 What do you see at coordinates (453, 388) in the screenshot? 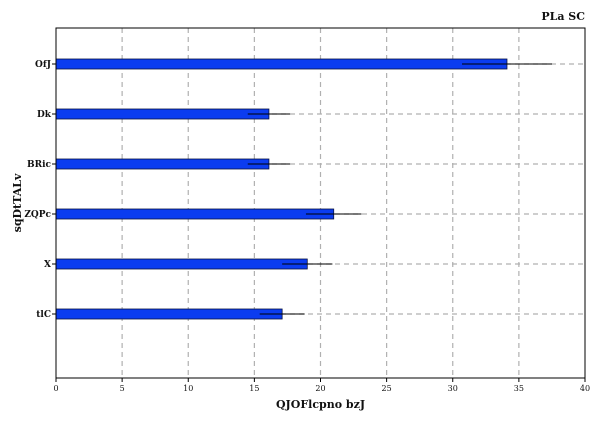
I see `x-tick-label: 30` at bounding box center [453, 388].